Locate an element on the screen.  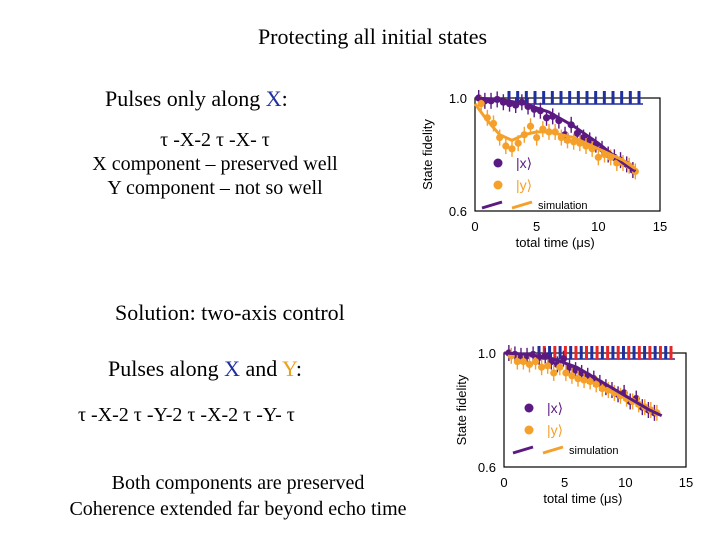
panel2-heading: Pulses along X and Y: is located at coordinates (205, 369).